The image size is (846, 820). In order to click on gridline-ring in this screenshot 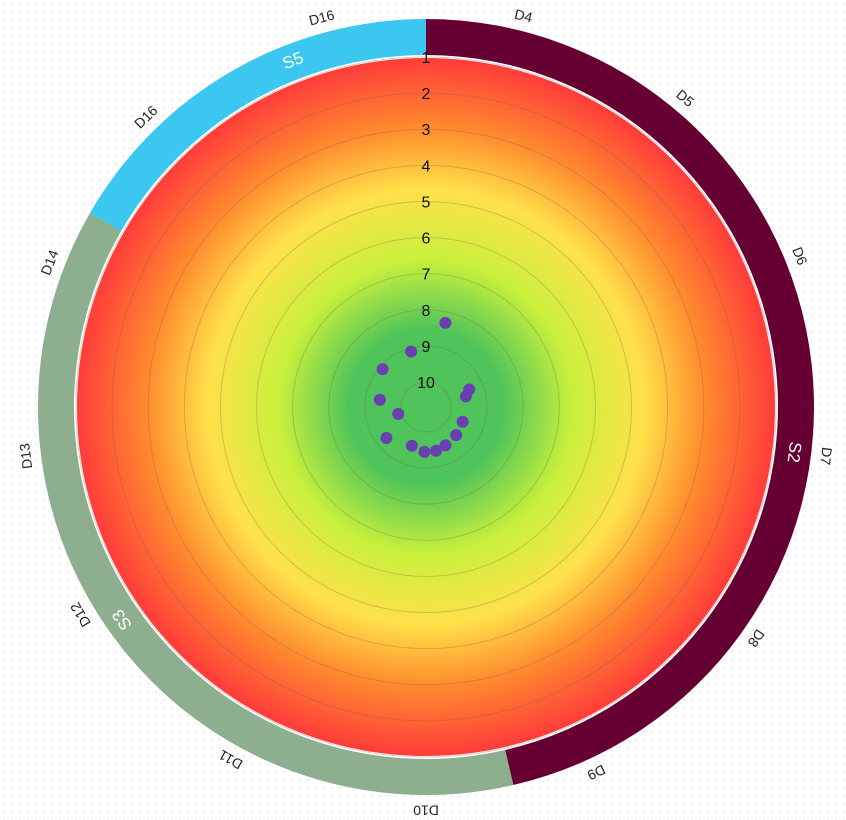, I will do `click(426, 407)`.